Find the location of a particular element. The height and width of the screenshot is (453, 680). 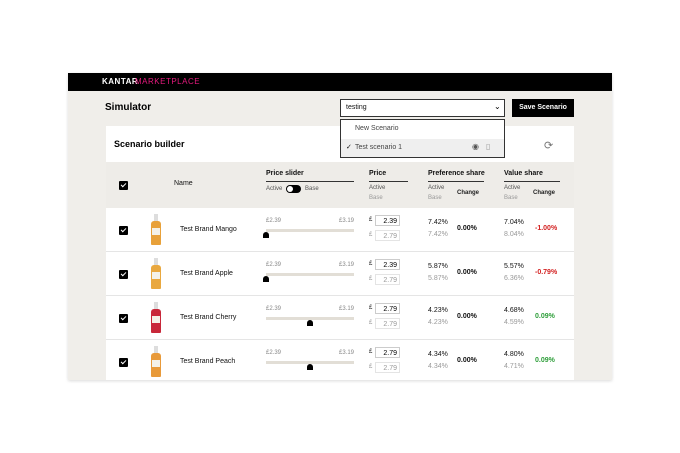

menu-item-selected: ✓ Test scenario 1 ◉ ▯ is located at coordinates (422, 148).